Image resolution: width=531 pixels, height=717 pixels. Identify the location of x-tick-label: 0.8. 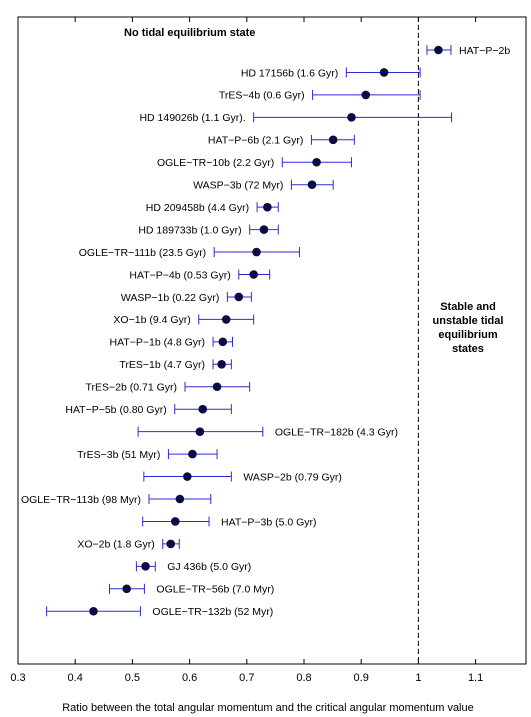
(303, 678).